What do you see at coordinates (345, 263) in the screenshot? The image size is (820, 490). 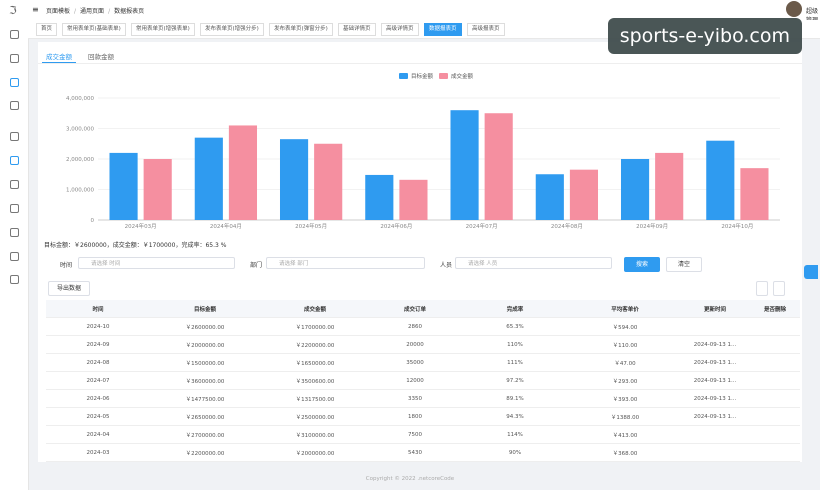 I see `filter-input: 请选择 部门` at bounding box center [345, 263].